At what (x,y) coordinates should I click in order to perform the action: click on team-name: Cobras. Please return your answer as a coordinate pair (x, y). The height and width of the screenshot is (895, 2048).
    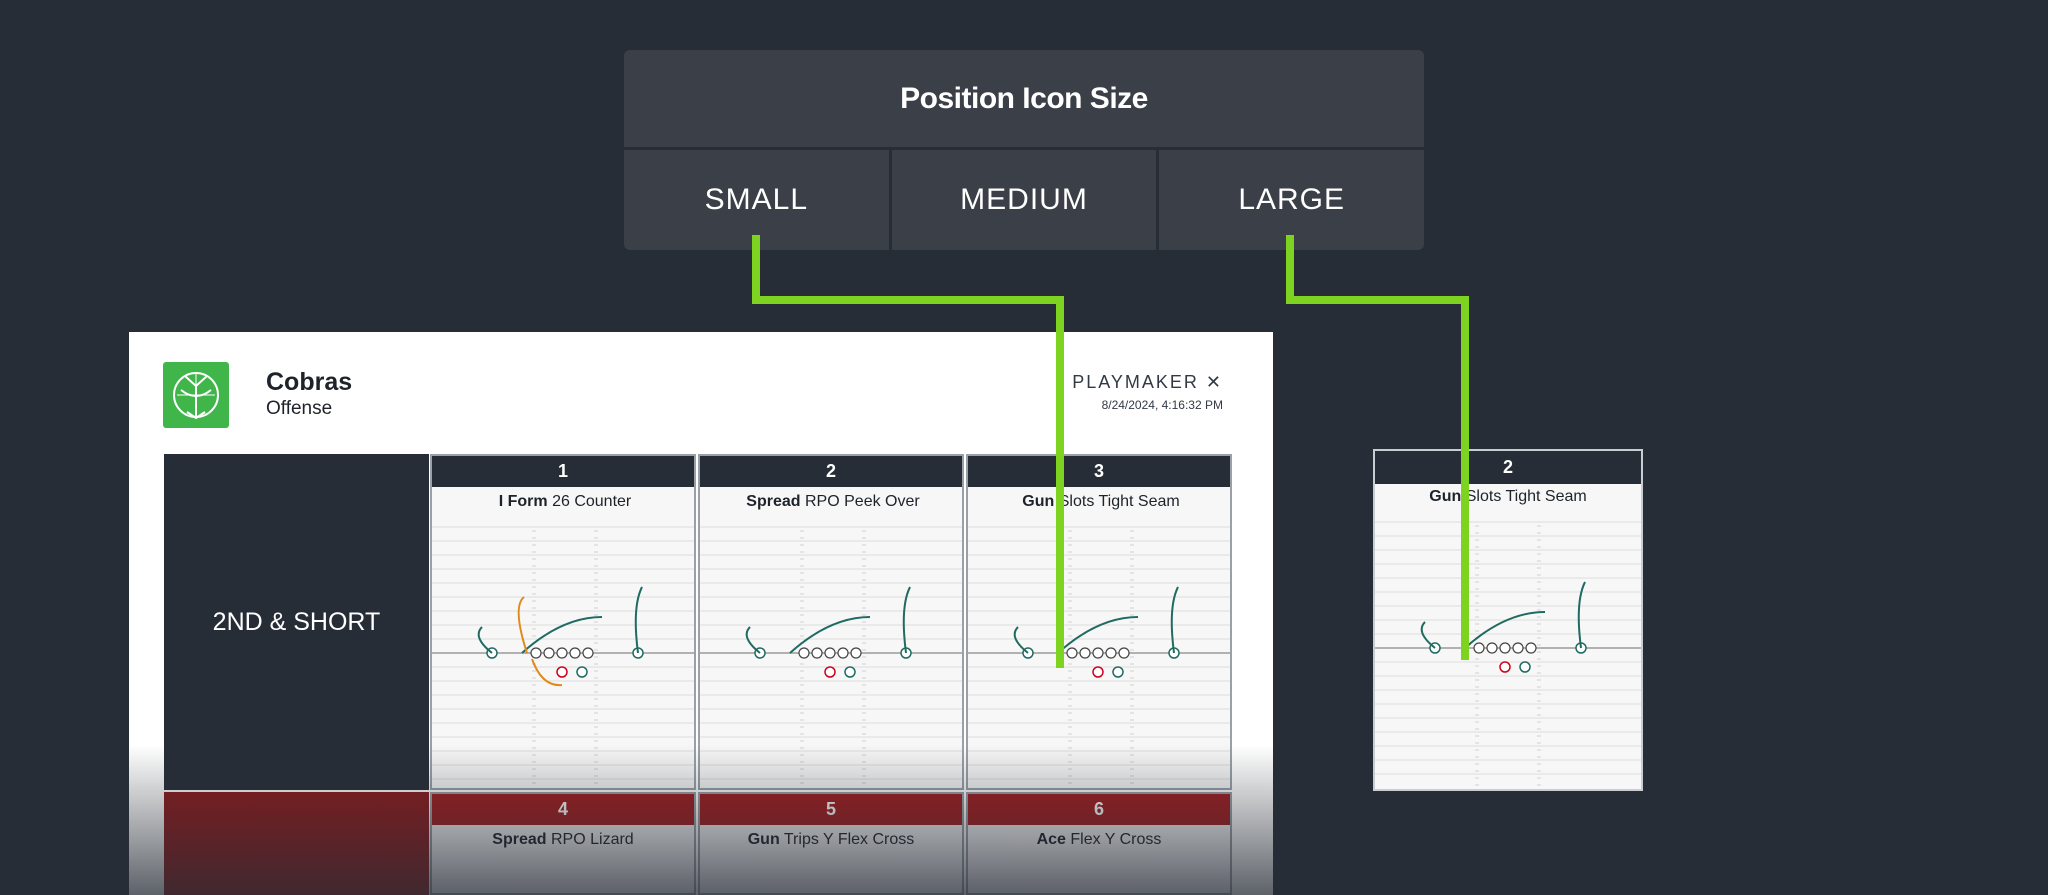
    Looking at the image, I should click on (309, 382).